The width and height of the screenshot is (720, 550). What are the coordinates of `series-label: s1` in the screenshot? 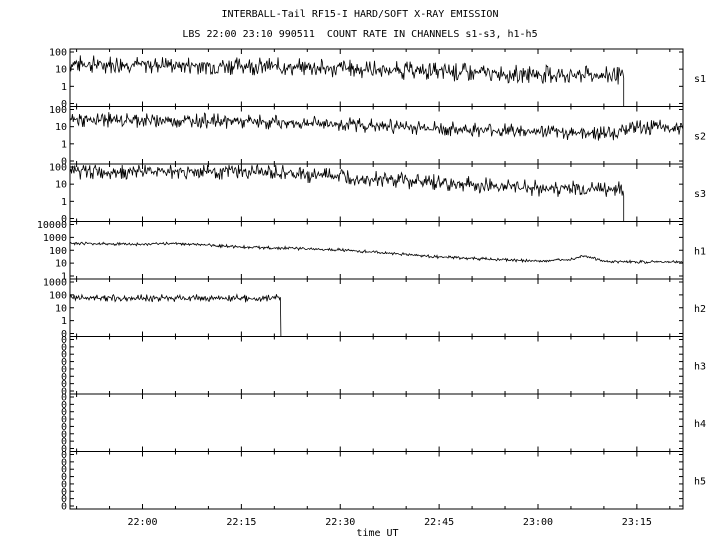 It's located at (700, 79).